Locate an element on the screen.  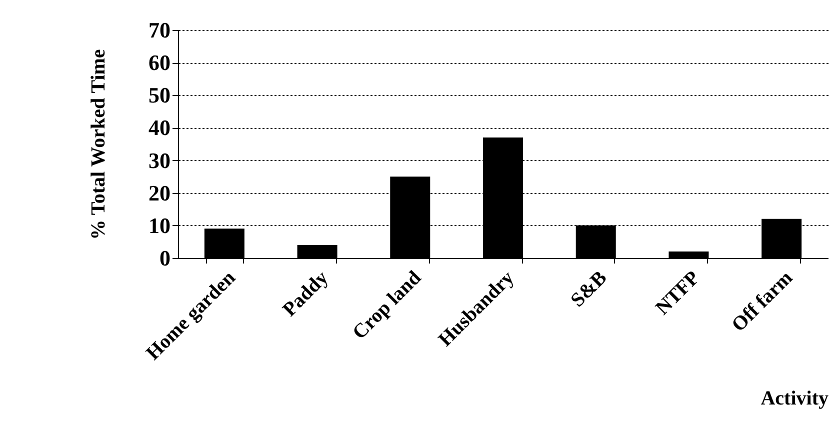
y-tick-label: 10 is located at coordinates (159, 225).